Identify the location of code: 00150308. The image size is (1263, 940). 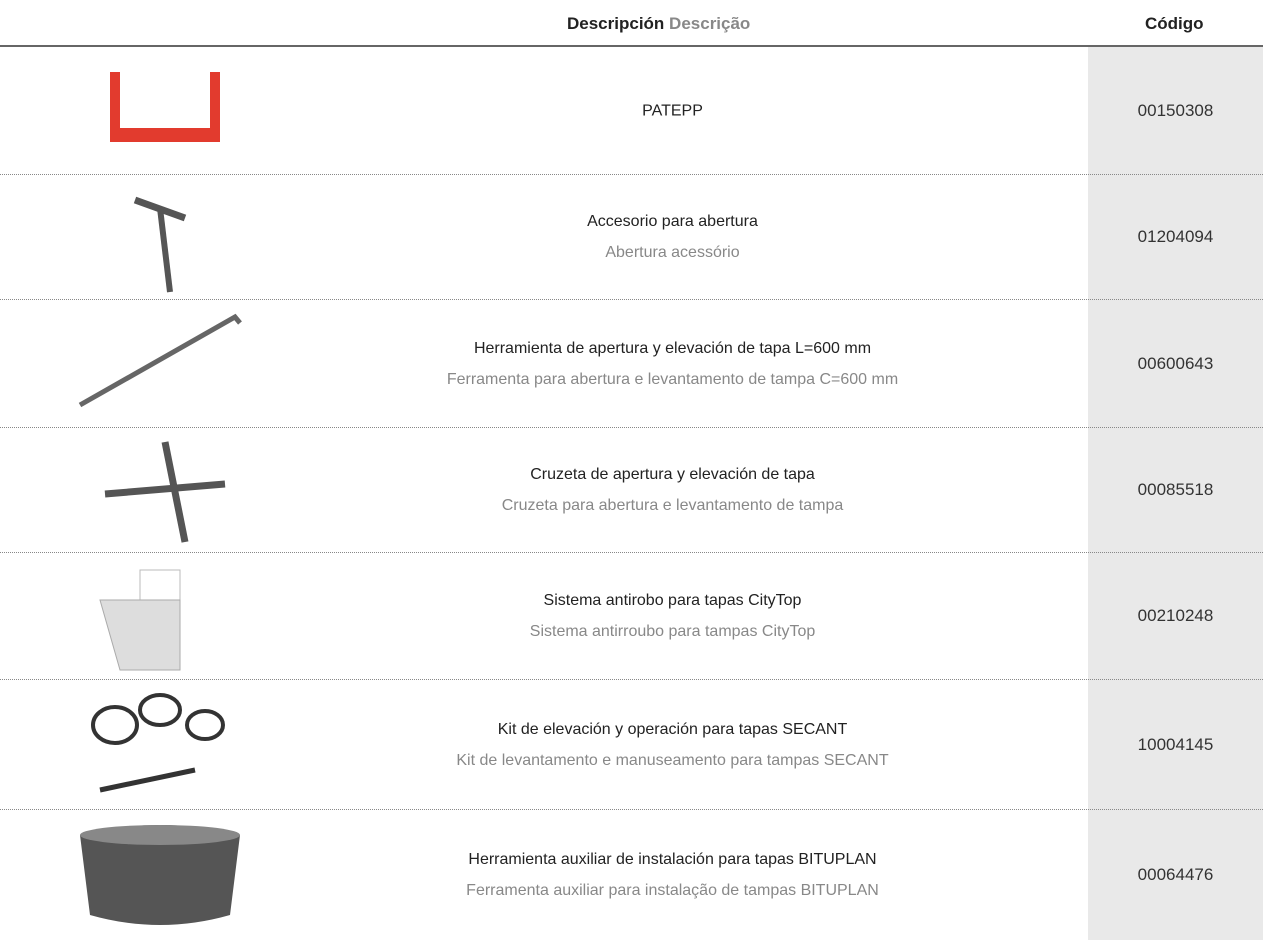
(1175, 110).